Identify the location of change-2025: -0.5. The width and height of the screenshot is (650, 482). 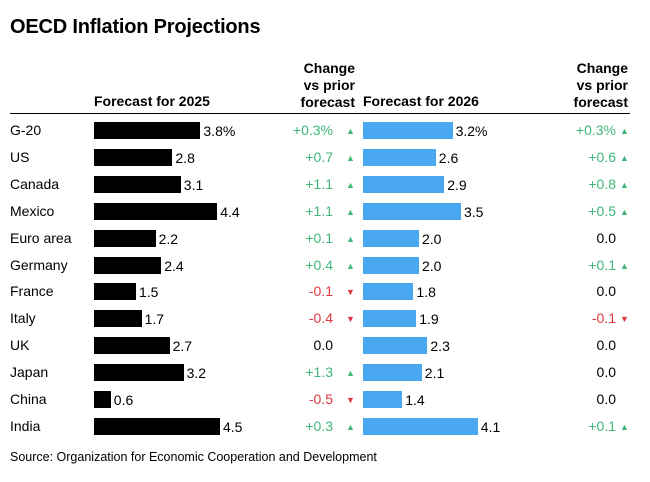
(320, 399).